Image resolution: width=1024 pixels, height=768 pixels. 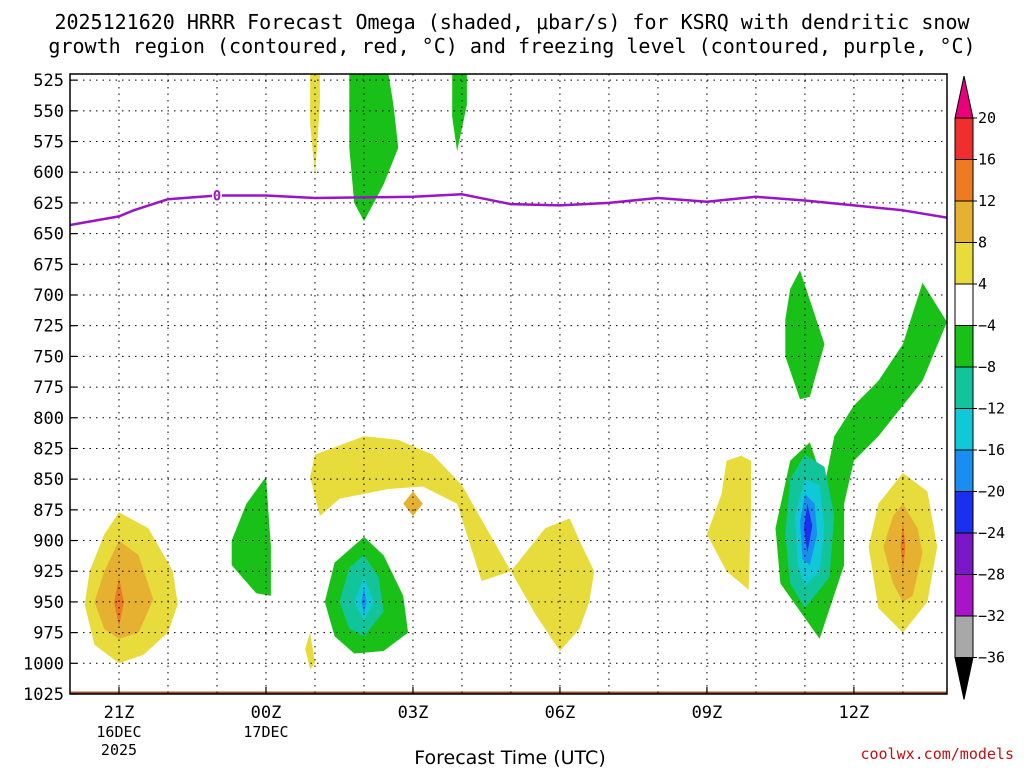 What do you see at coordinates (979, 387) in the screenshot?
I see `colorbar: 20 16 12 8 4 −4 −8 −12 −16 −20 −24 −28 −32 −36` at bounding box center [979, 387].